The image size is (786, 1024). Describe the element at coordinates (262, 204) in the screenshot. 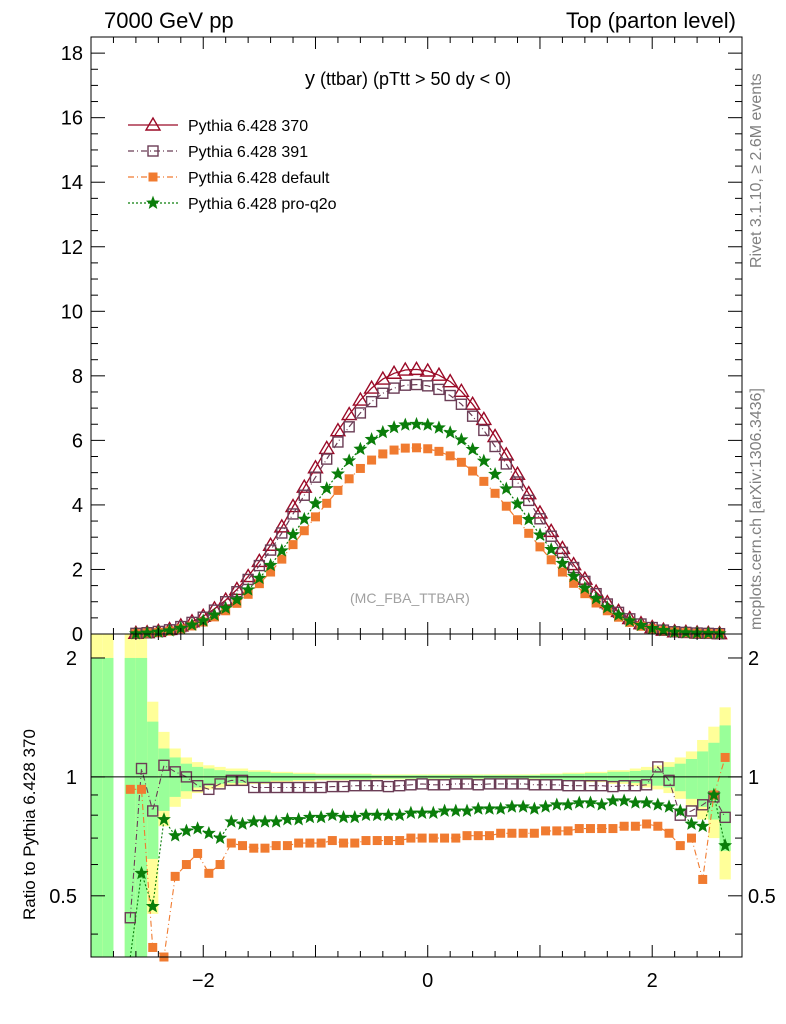

I see `legend-label-3: Pythia 6.428 pro-q2o` at that location.